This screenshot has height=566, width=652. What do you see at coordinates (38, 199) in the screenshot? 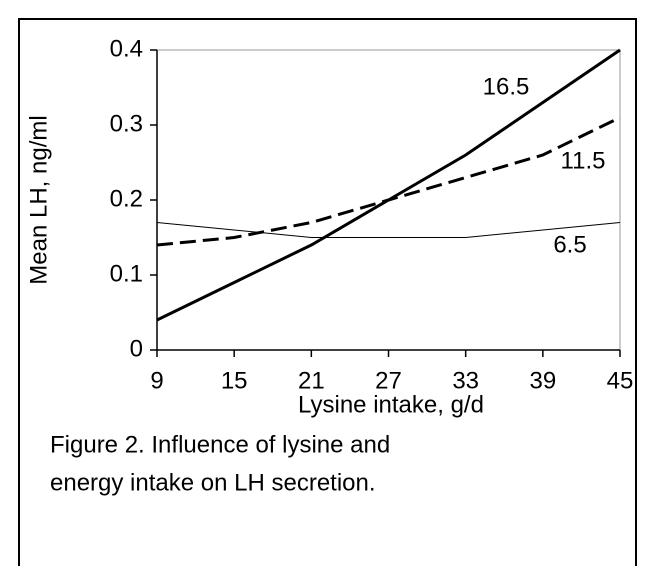
I see `y-axis-label: Mean LH, ng/ml` at bounding box center [38, 199].